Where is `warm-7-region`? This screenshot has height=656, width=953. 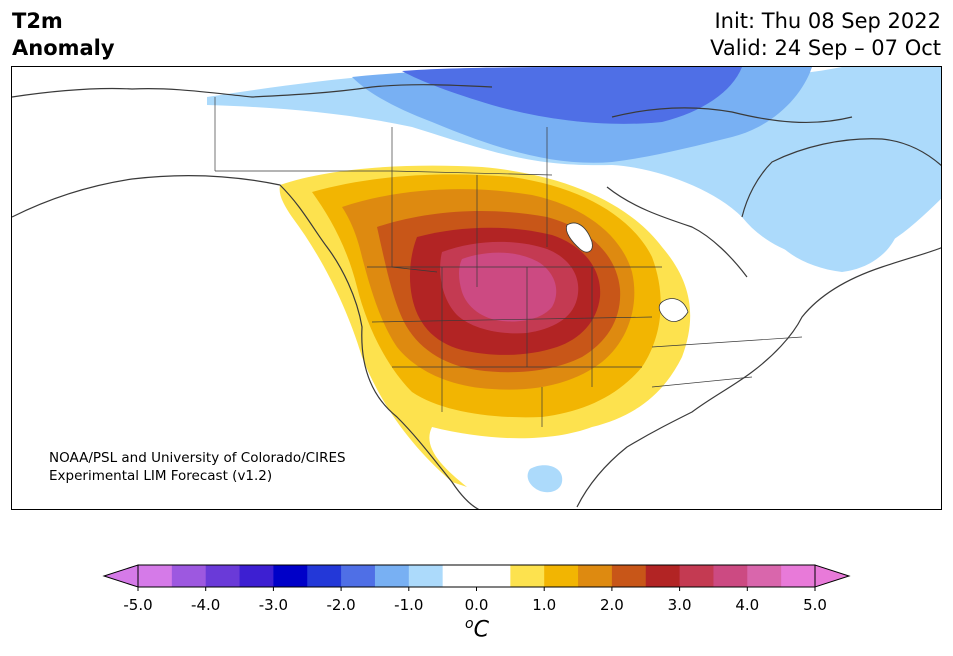 warm-7-region is located at coordinates (508, 287).